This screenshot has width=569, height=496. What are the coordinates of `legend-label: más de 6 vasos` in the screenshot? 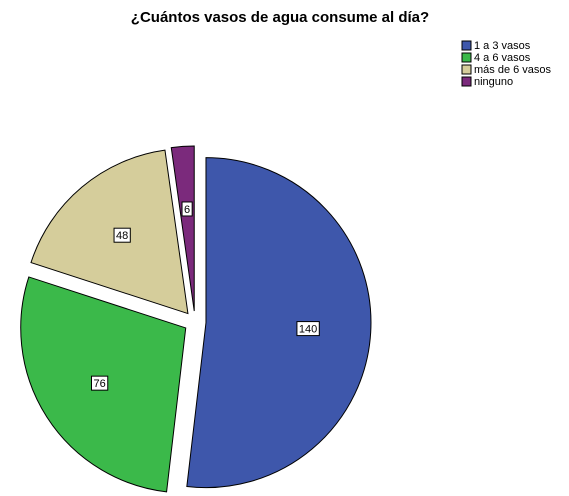 It's located at (513, 70).